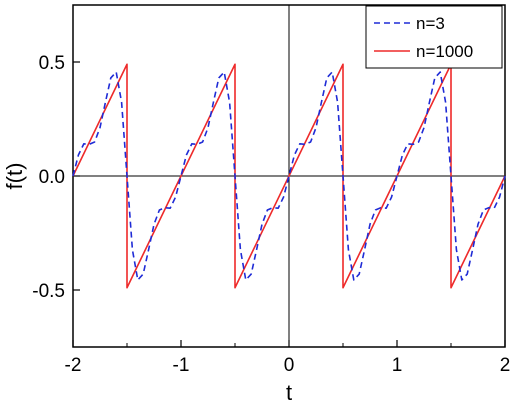  I want to click on x-tick-label: -1, so click(181, 365).